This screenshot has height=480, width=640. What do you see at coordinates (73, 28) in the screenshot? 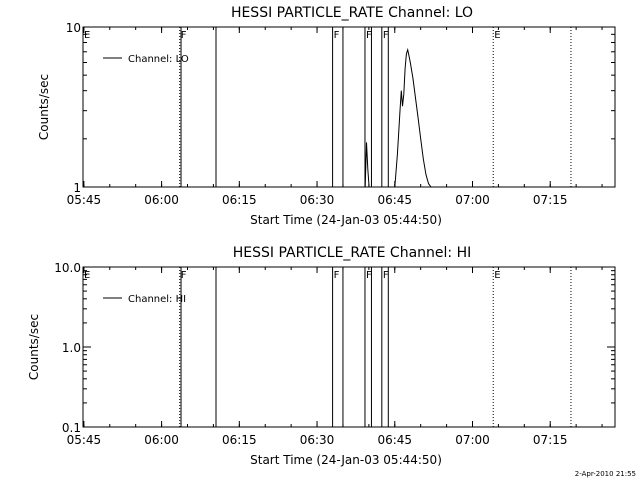
I see `y-tick-label: 10` at bounding box center [73, 28].